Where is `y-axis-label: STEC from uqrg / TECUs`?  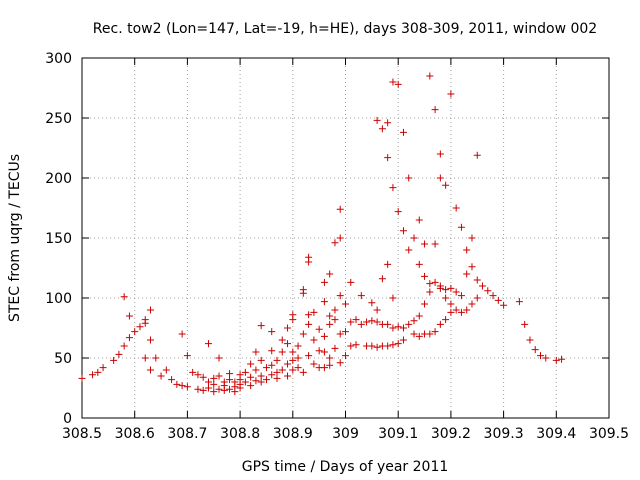
y-axis-label: STEC from uqrg / TECUs is located at coordinates (15, 238).